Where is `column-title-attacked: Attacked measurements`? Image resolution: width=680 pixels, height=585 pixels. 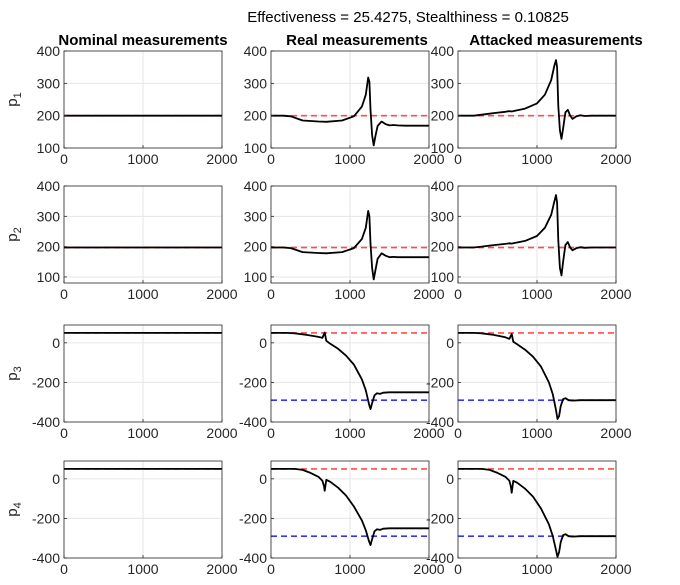
column-title-attacked: Attacked measurements is located at coordinates (555, 40).